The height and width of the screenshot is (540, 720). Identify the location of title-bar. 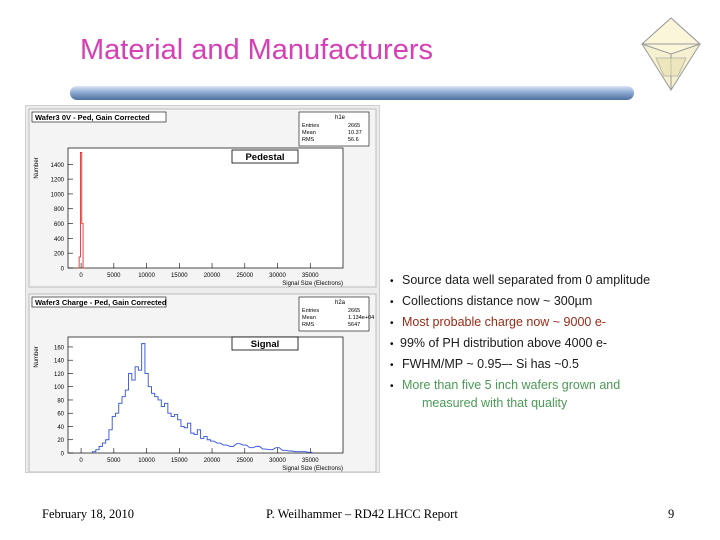
(352, 93).